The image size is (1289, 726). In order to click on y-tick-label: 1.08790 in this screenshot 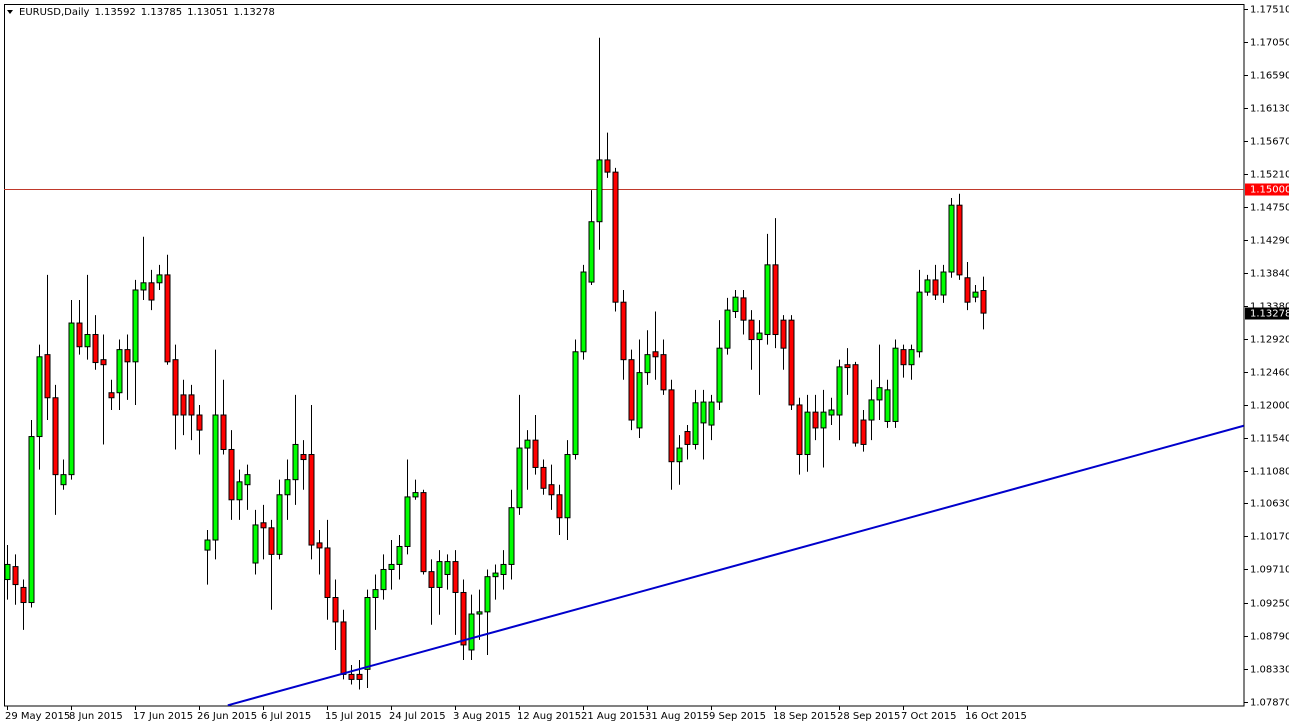, I will do `click(1269, 637)`.